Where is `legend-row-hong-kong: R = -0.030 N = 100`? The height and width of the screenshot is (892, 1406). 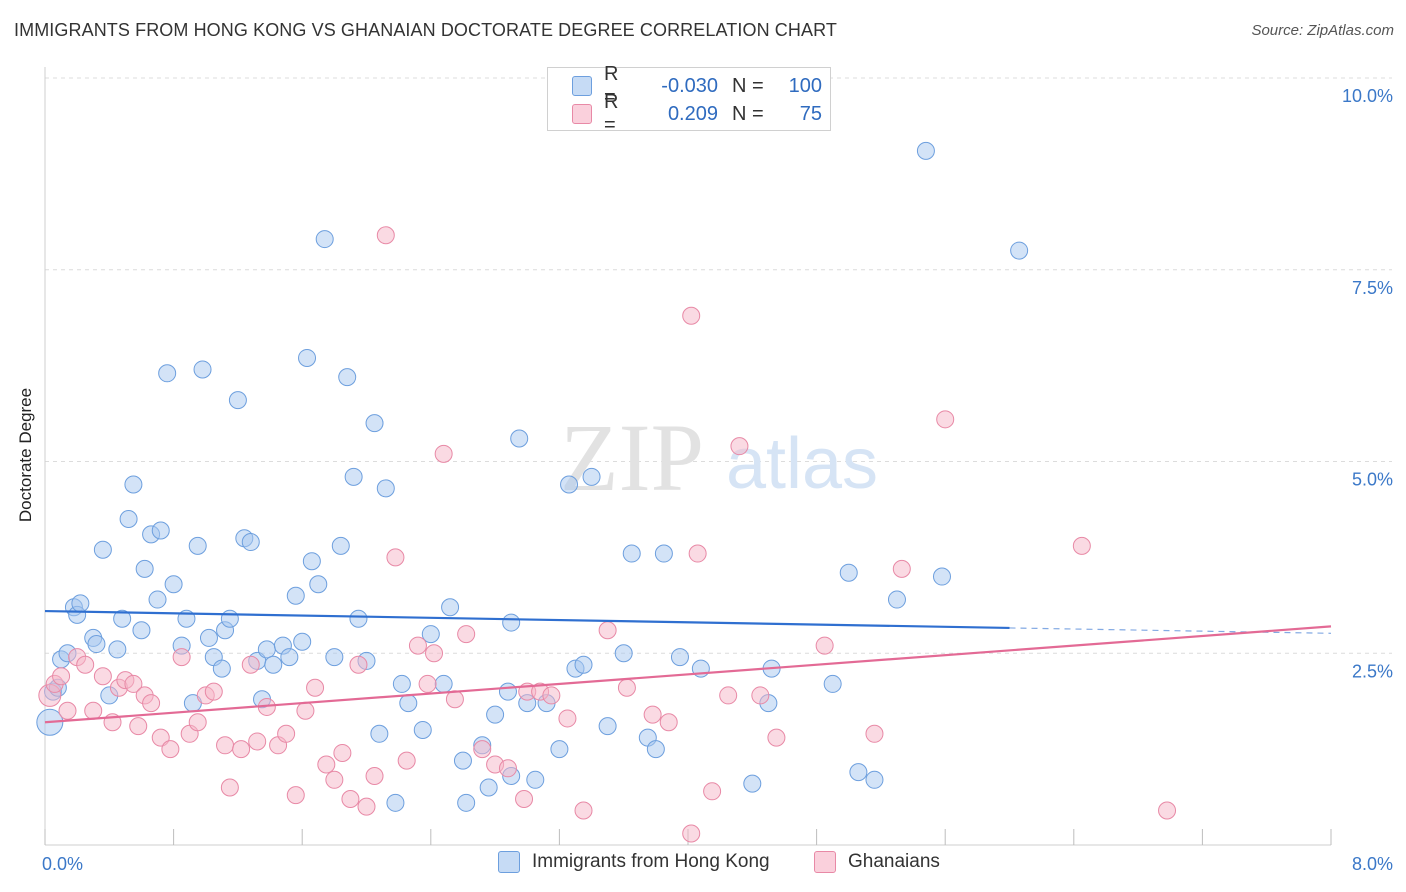
legend-row-hong-kong: R = -0.030 N = 100 is located at coordinates (697, 85).